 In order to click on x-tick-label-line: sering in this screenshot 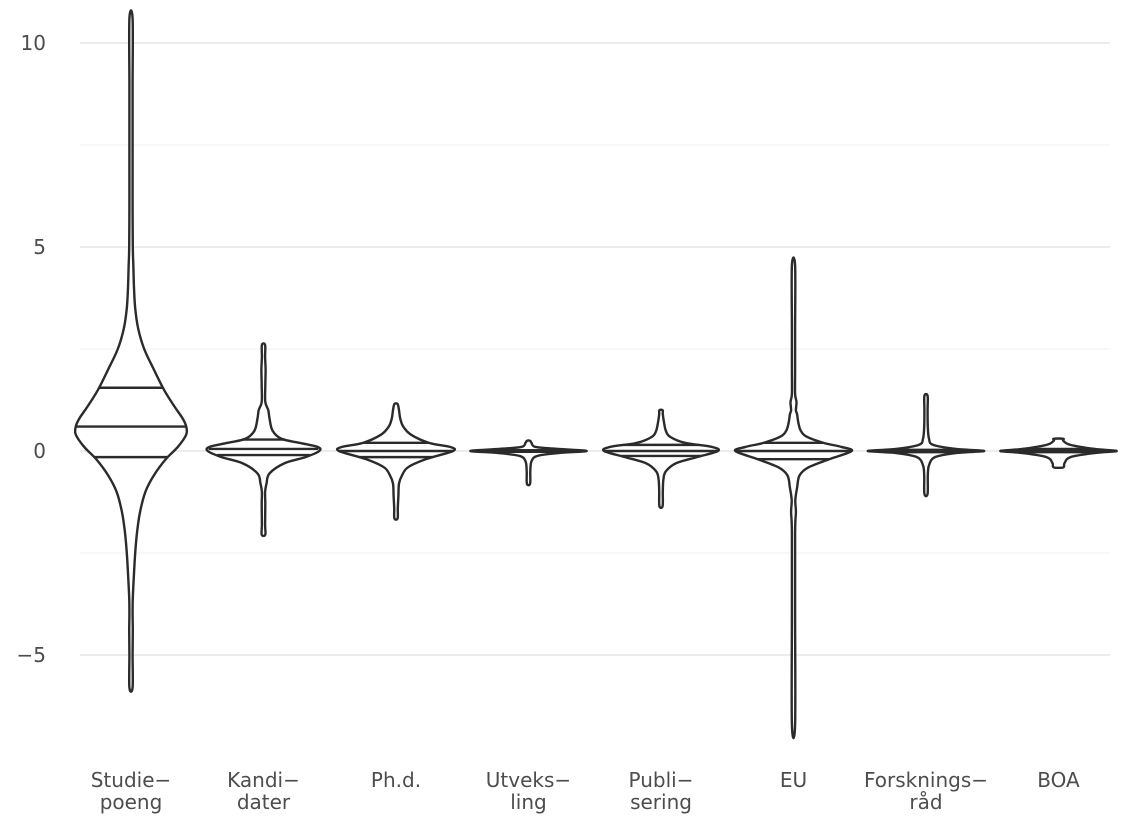, I will do `click(661, 802)`.